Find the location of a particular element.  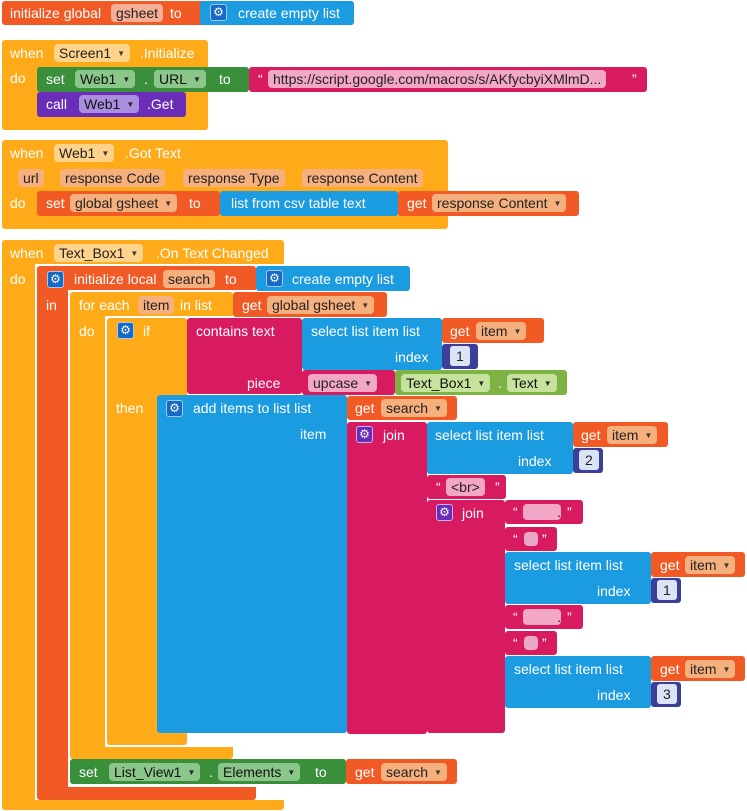

select-list-item-block-4: select list item list index is located at coordinates (578, 682).